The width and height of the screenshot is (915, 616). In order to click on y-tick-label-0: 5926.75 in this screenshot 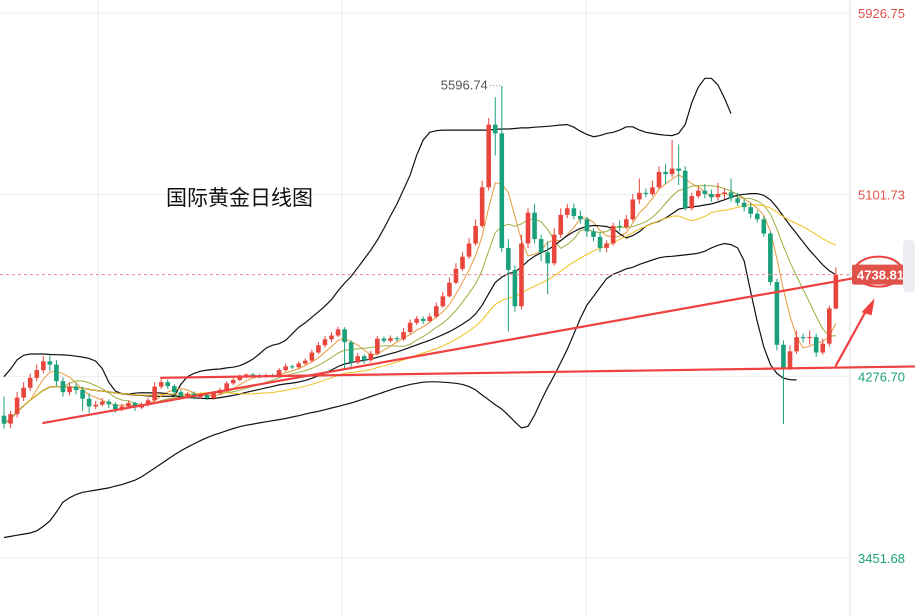, I will do `click(881, 13)`.